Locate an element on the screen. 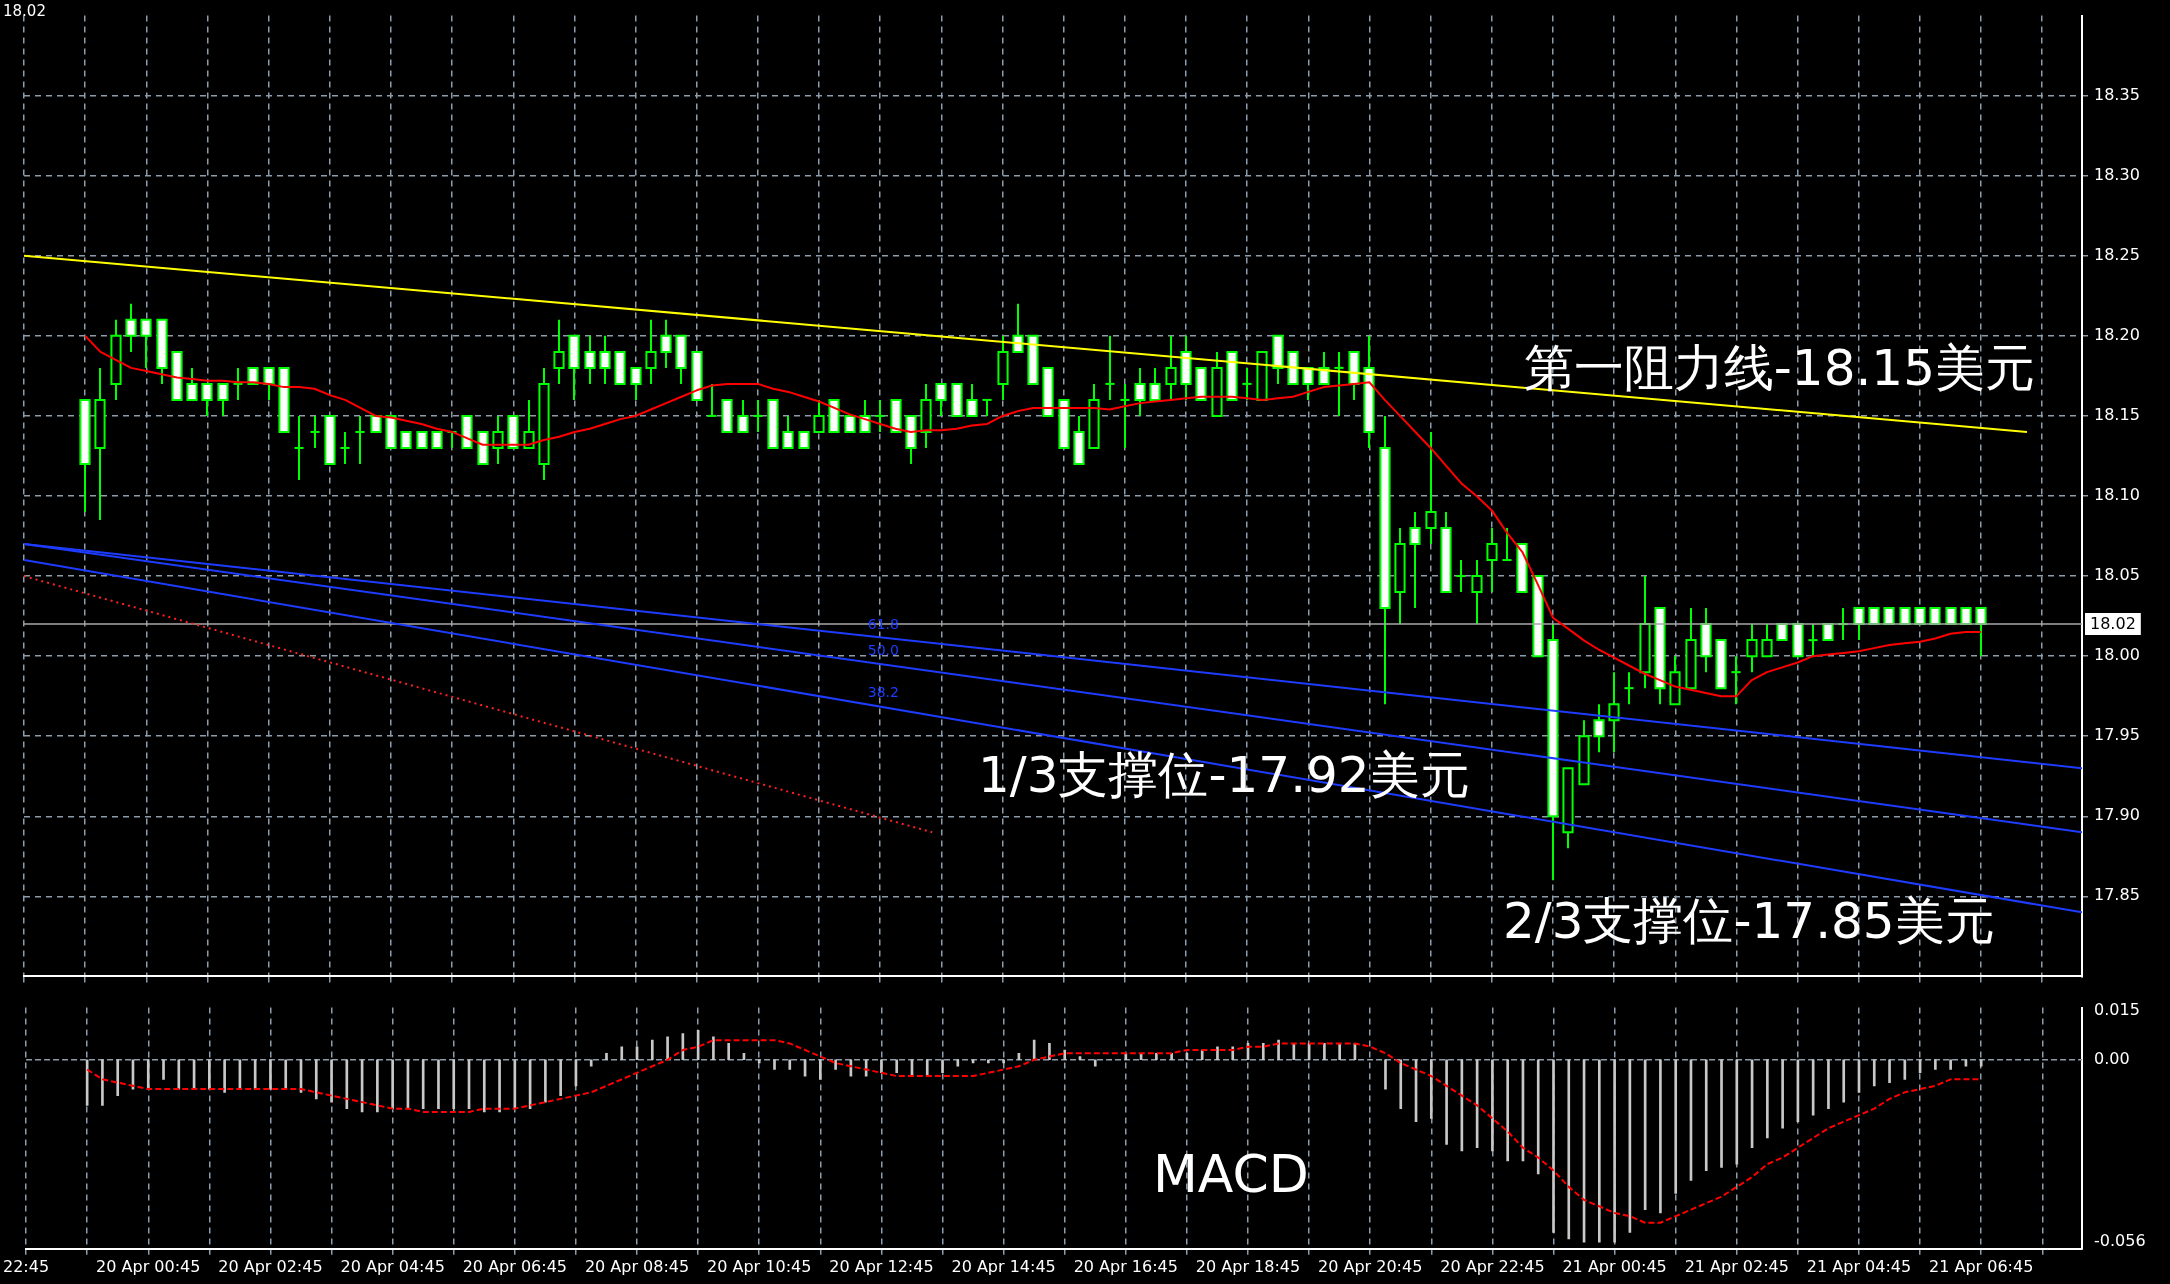 This screenshot has width=2170, height=1284. x-tick-label: 20 Apr 18:45 is located at coordinates (1248, 1266).